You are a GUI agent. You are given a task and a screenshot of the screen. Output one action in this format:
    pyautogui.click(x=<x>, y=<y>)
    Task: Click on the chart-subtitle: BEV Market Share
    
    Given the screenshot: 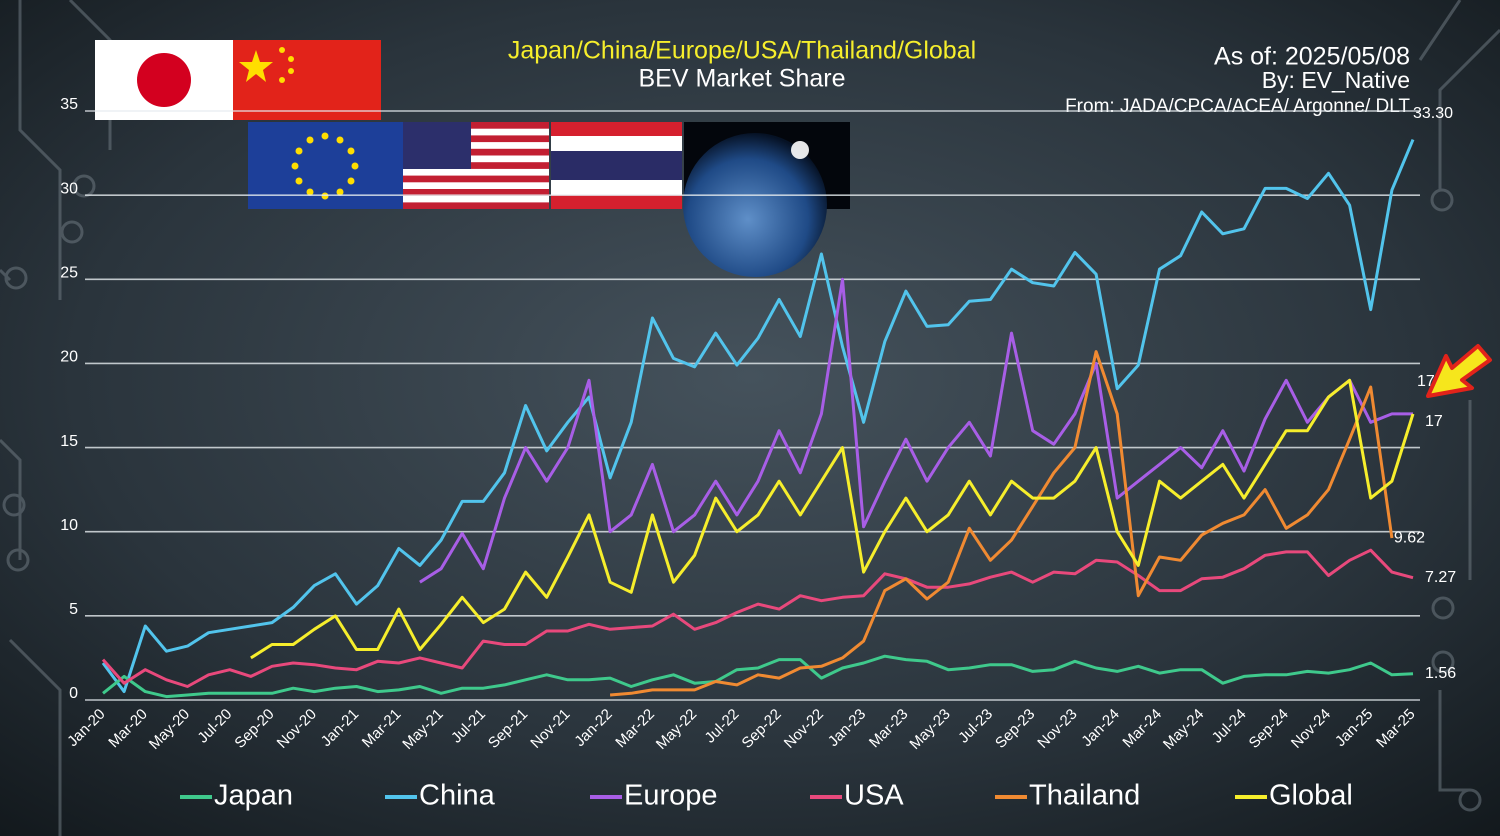 What is the action you would take?
    pyautogui.click(x=741, y=79)
    